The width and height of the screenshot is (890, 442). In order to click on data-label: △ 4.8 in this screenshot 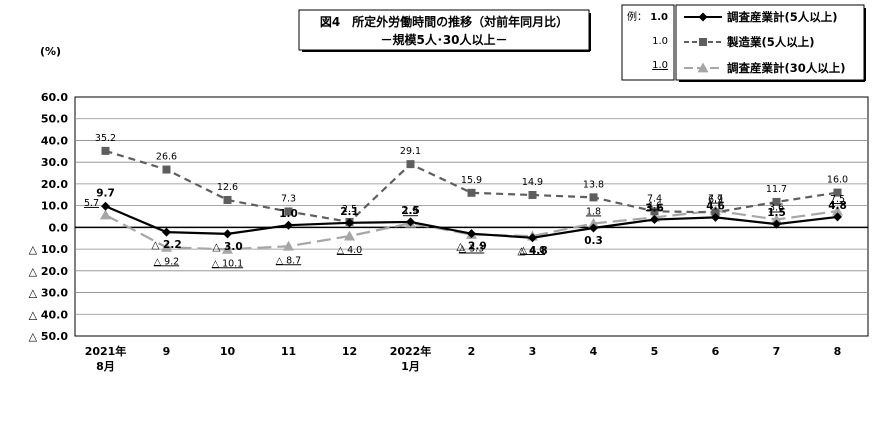, I will do `click(532, 251)`.